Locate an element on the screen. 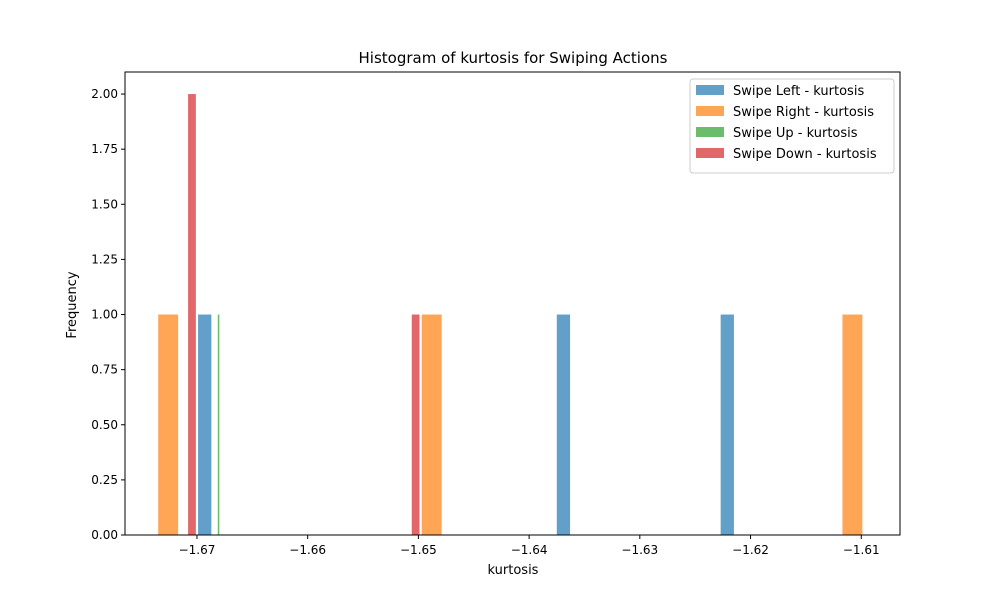  x-tick-label: −1.66 is located at coordinates (307, 550).